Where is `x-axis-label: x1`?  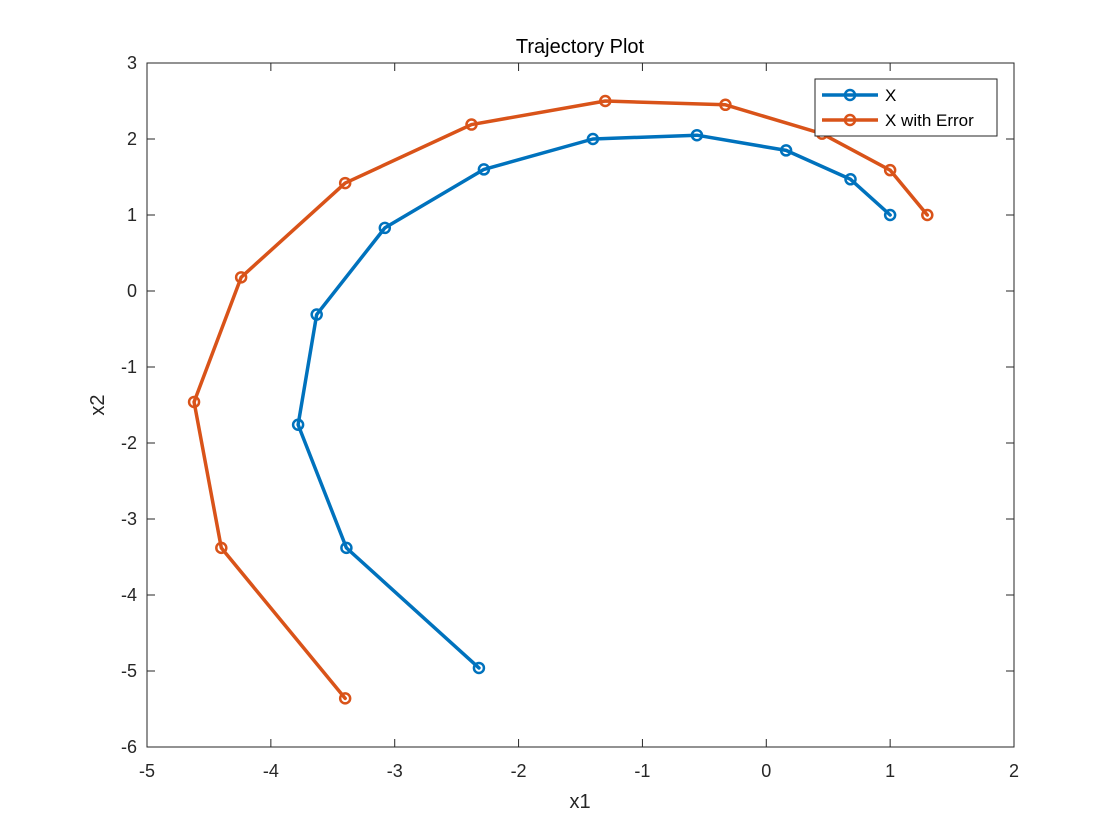
x-axis-label: x1 is located at coordinates (579, 802).